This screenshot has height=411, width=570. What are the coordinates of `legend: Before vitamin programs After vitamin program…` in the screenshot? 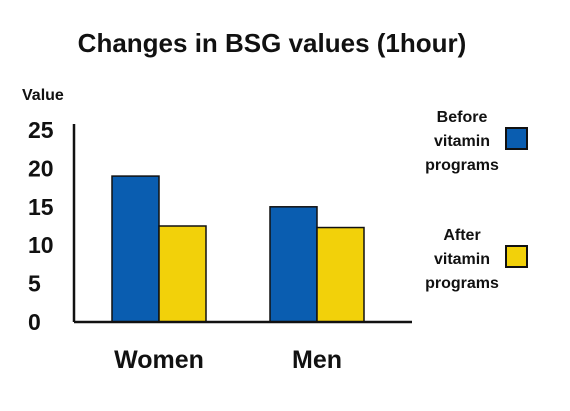 It's located at (476, 200).